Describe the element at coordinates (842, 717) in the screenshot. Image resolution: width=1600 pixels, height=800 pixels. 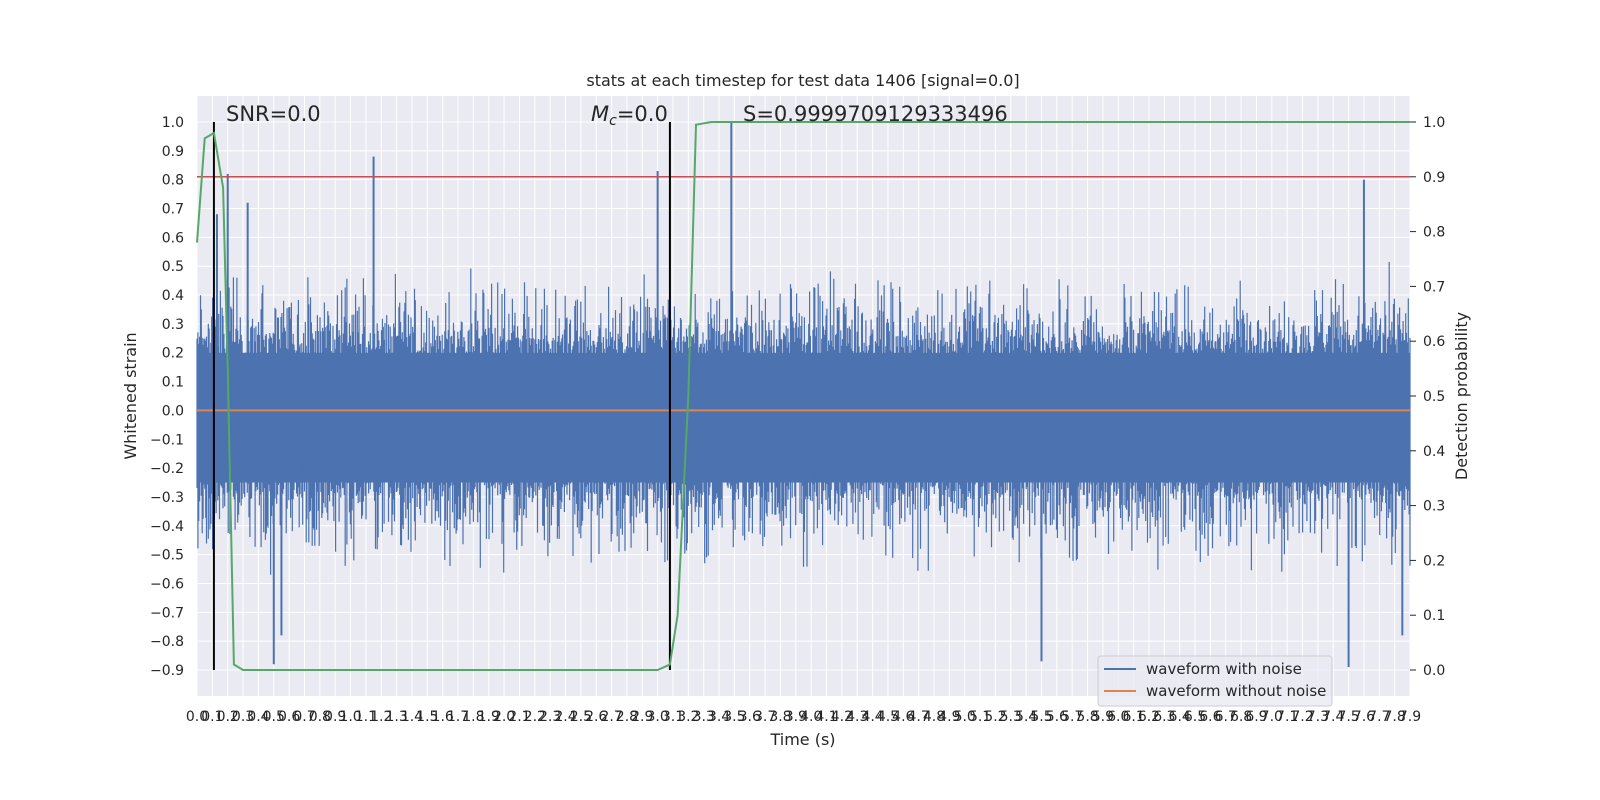
I see `x-tick-label: 4.2` at that location.